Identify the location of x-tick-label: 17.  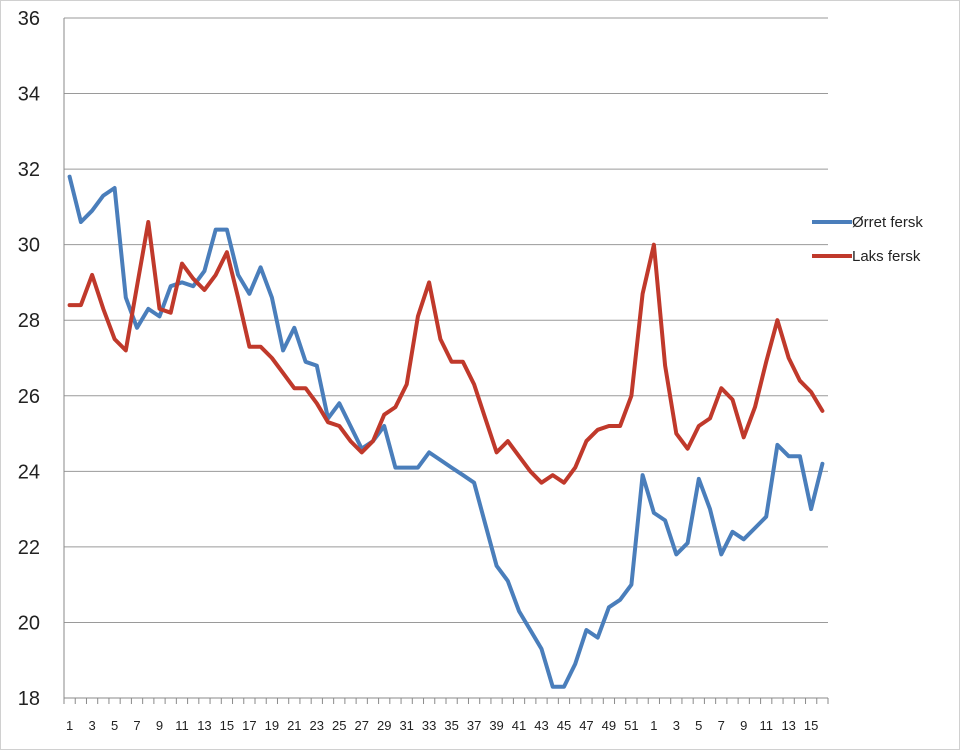
(249, 725).